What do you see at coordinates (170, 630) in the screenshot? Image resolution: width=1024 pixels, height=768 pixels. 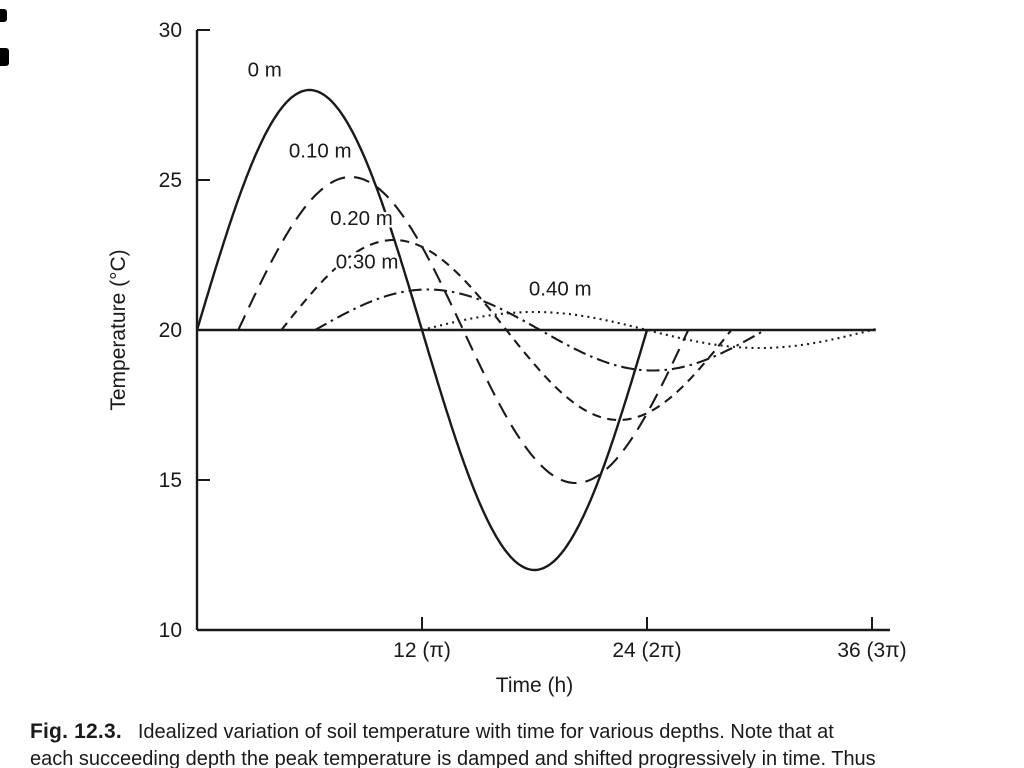 I see `y-tick-label: 10` at bounding box center [170, 630].